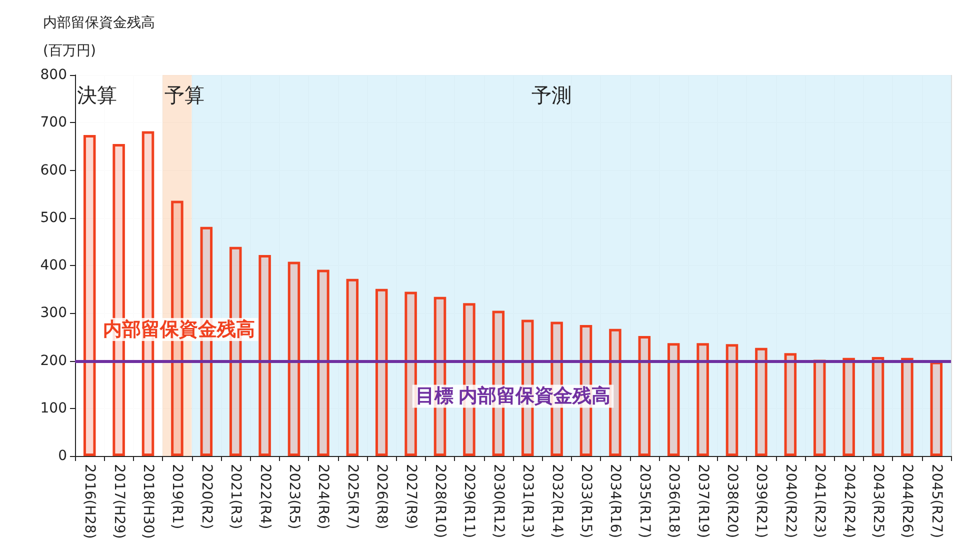 The width and height of the screenshot is (961, 560). Describe the element at coordinates (53, 408) in the screenshot. I see `y-tick-label: 100` at that location.